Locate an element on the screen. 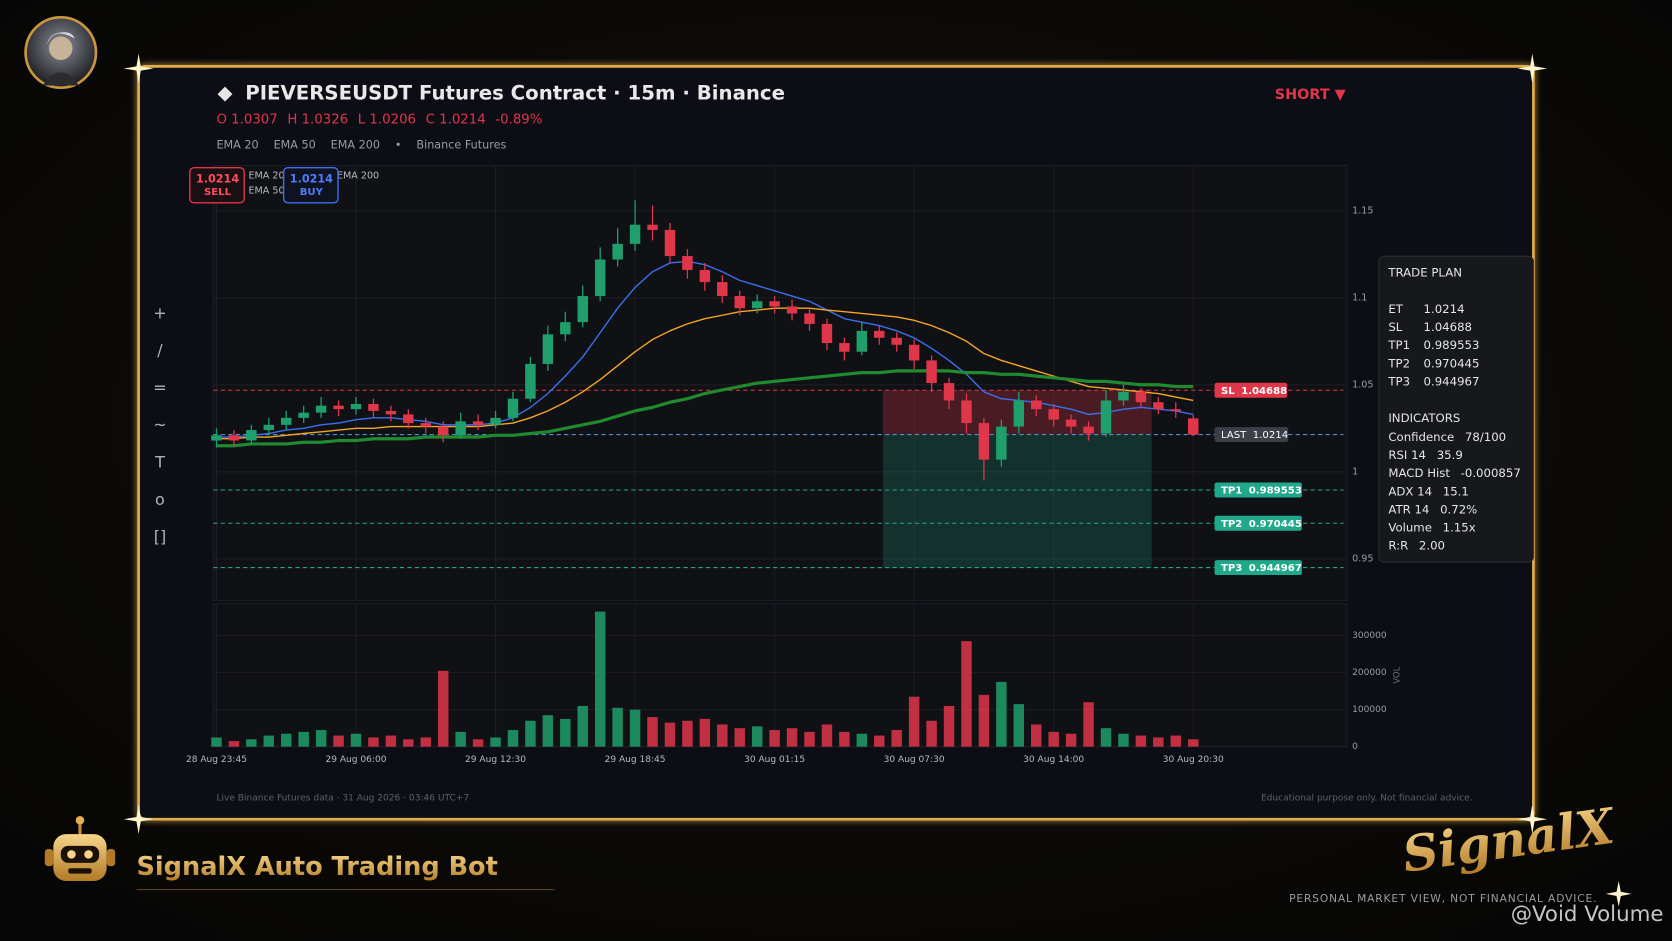 Image resolution: width=1672 pixels, height=941 pixels. indicator-label: ADX 14 is located at coordinates (1410, 491).